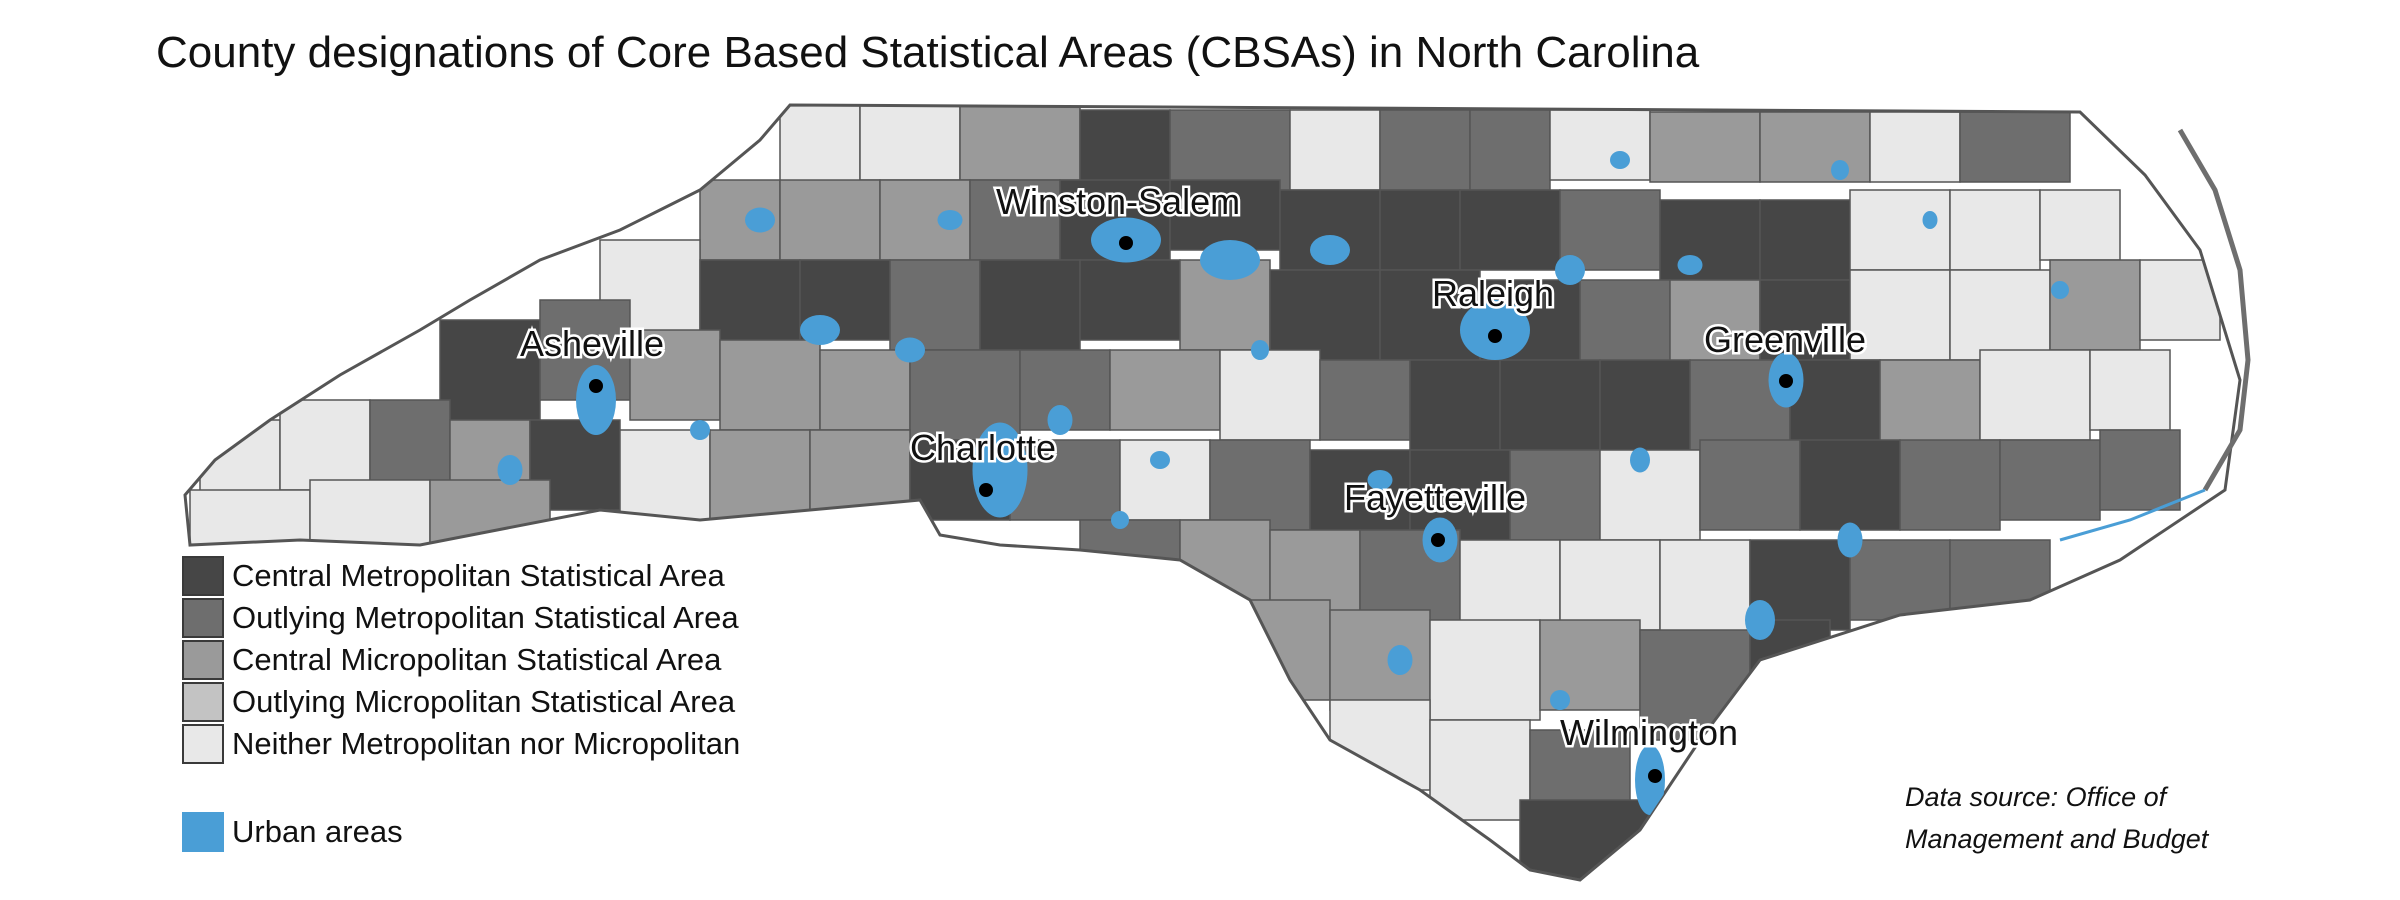 This screenshot has height=900, width=2400. I want to click on legend-label: Outlying Metropolitan Statistical Area, so click(485, 617).